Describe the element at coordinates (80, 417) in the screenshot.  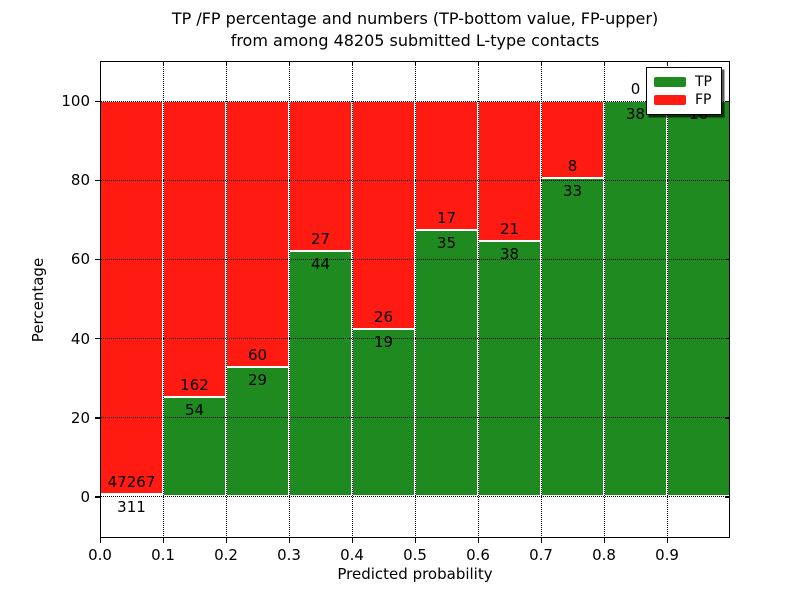
I see `y-tick-label: 20` at that location.